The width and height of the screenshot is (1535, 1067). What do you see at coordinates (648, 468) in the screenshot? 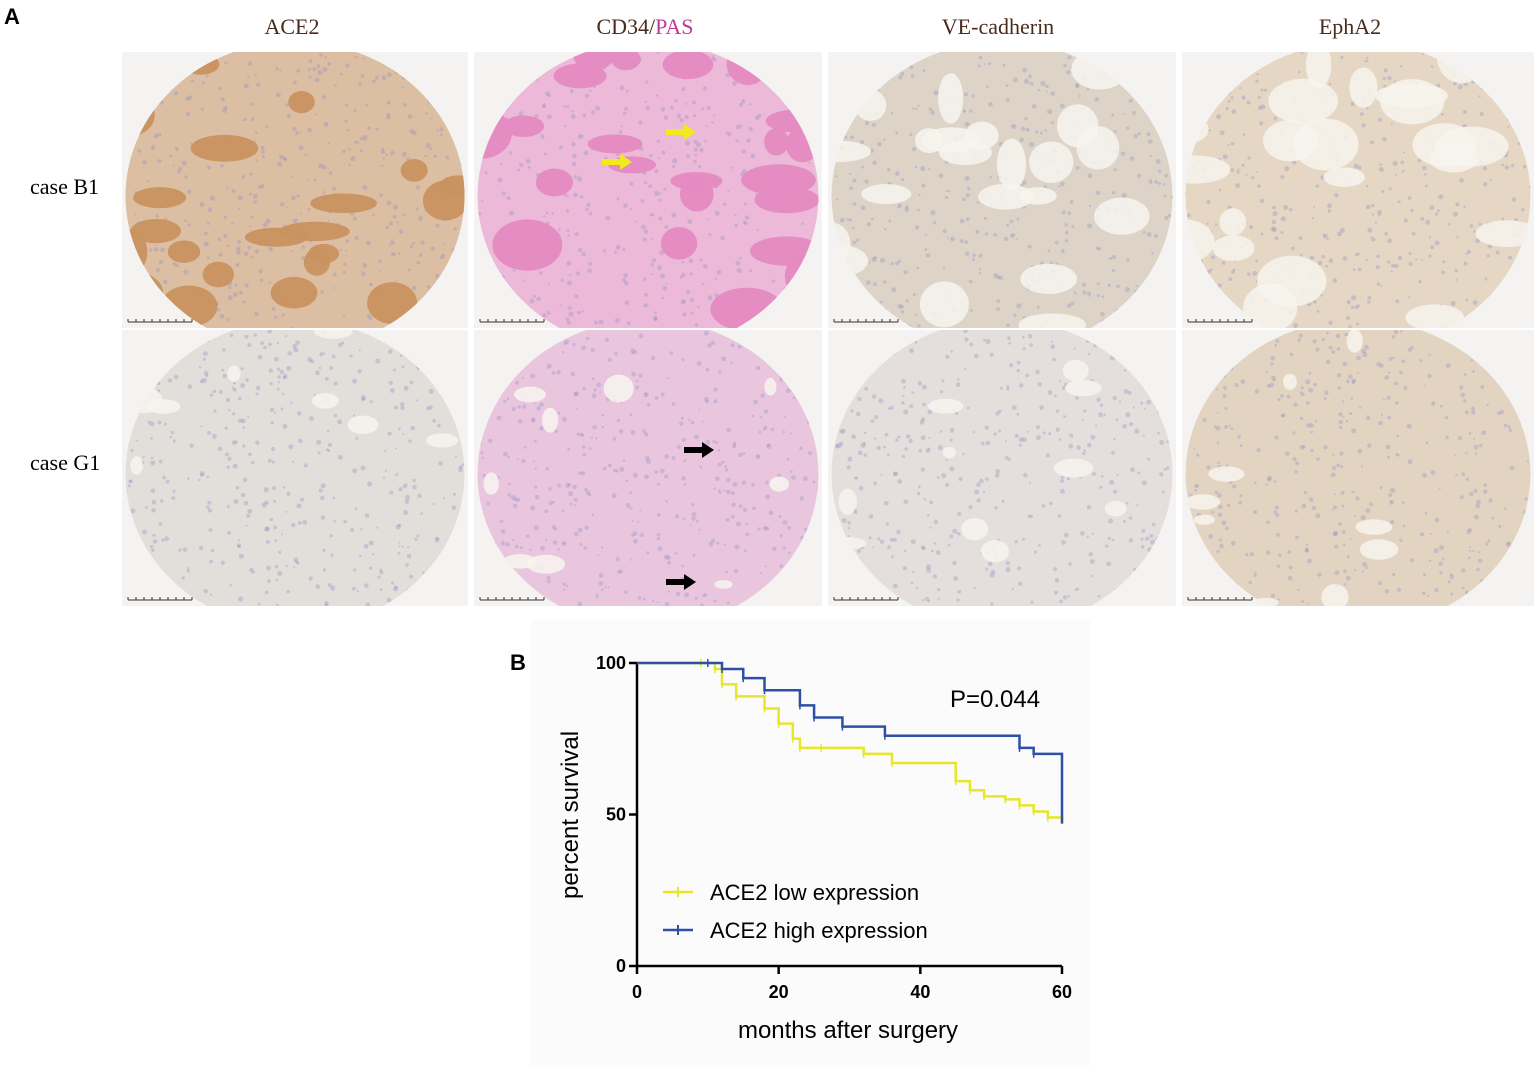
I see `tissue-tile-cd34-pas-case-g1` at bounding box center [648, 468].